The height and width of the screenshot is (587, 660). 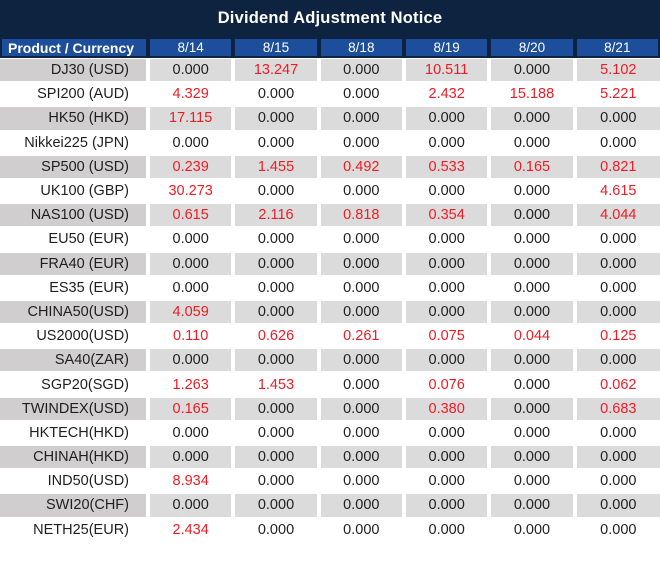 I want to click on product-currency-header: Product / Currency, so click(x=74, y=47).